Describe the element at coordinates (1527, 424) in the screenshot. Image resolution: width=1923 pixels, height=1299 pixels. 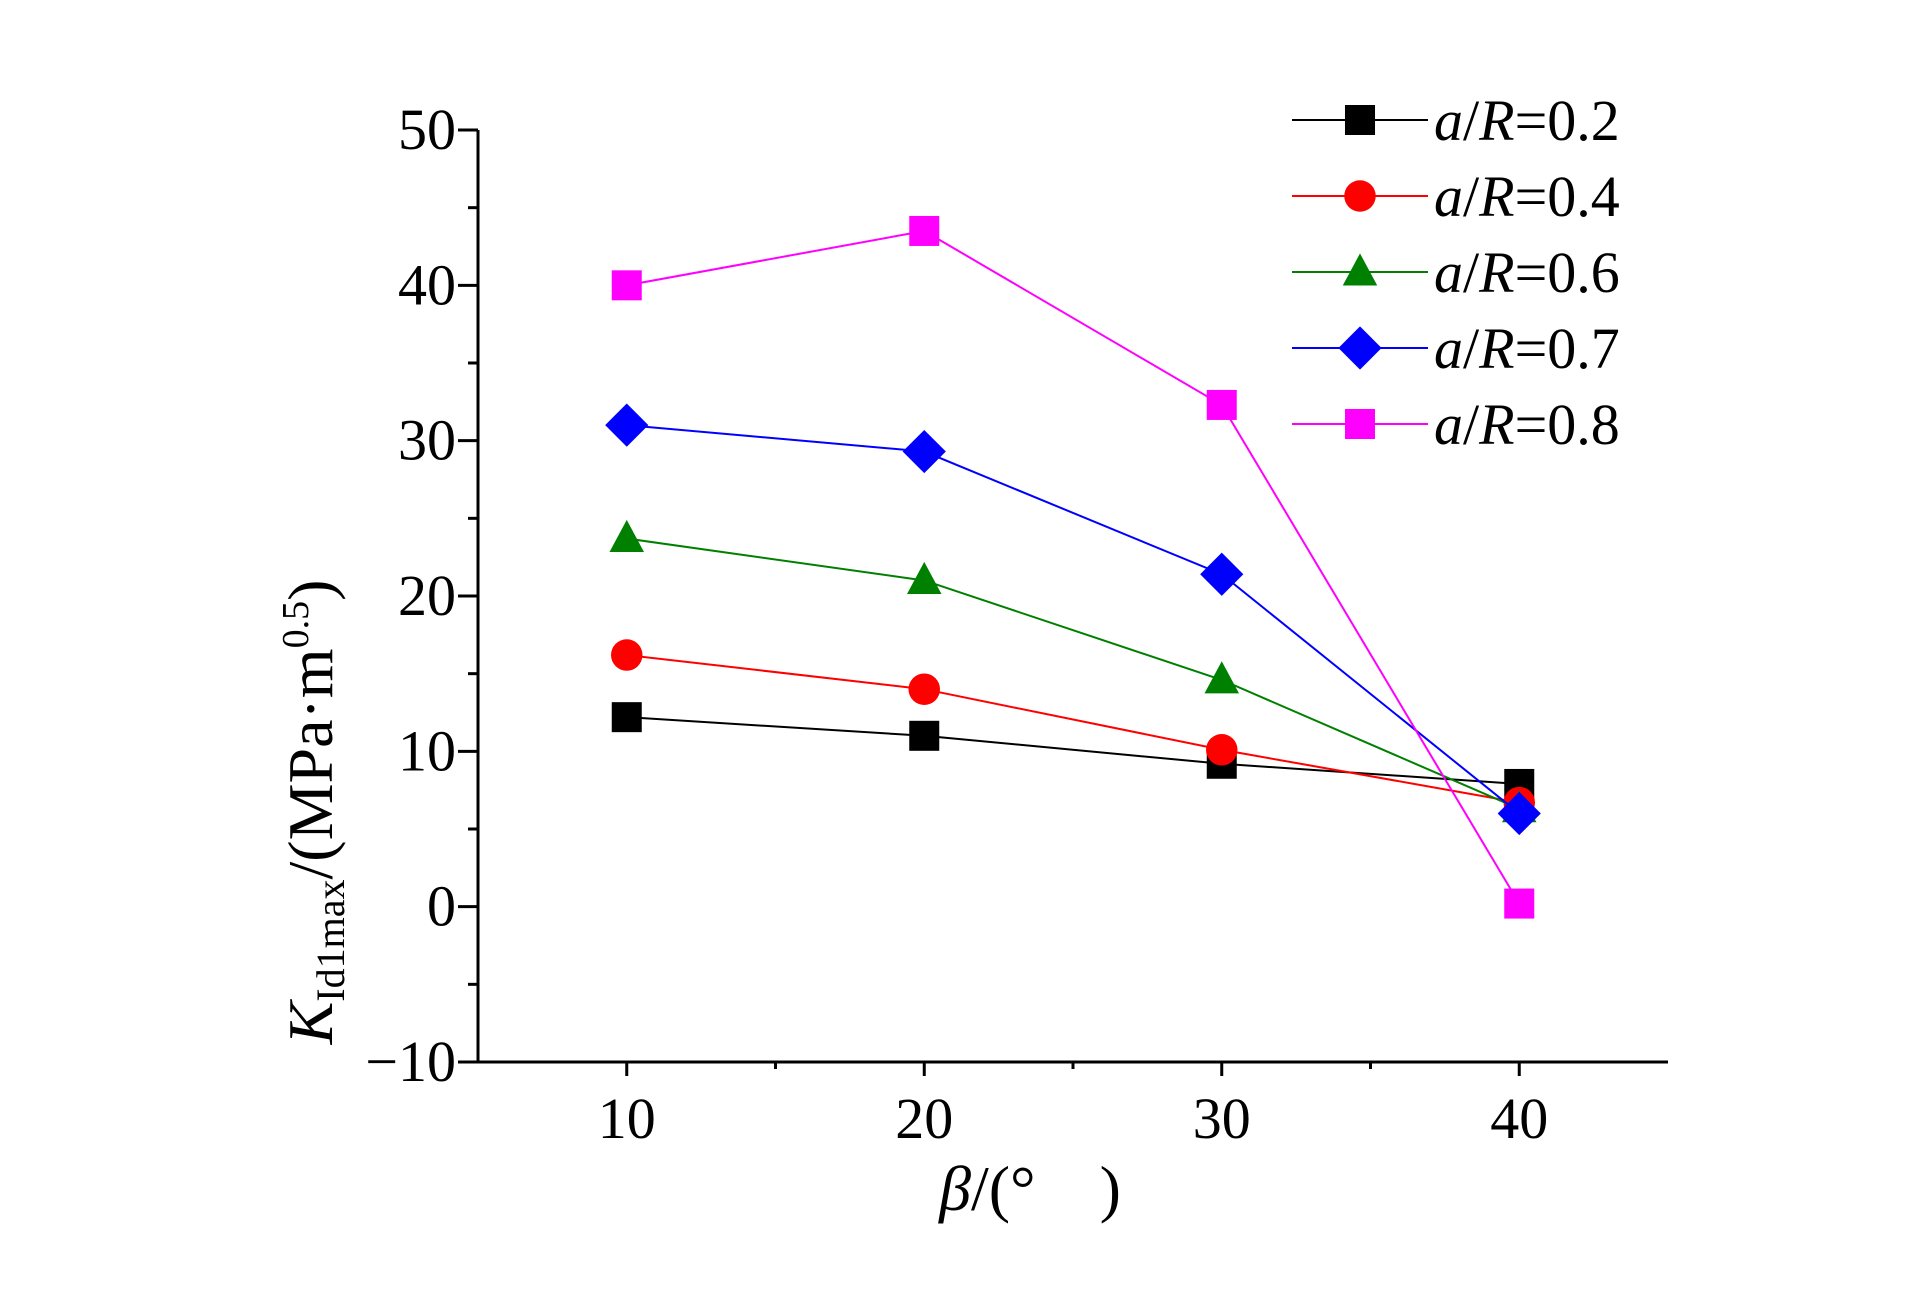
I see `legend-label: a/R=0.8` at that location.